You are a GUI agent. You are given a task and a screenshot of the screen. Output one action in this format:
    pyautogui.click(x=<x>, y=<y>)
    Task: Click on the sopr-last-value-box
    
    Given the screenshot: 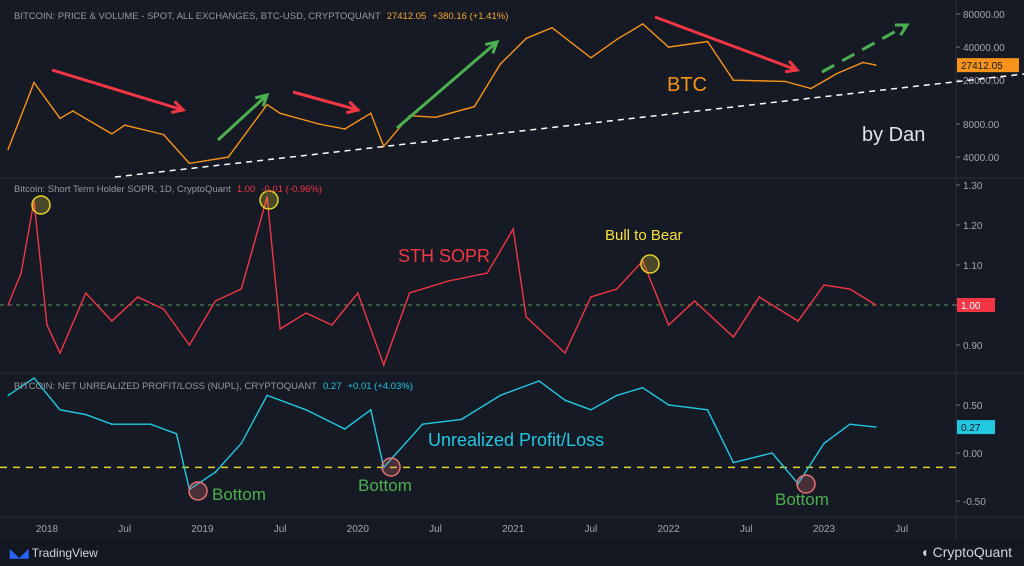 What is the action you would take?
    pyautogui.click(x=976, y=305)
    